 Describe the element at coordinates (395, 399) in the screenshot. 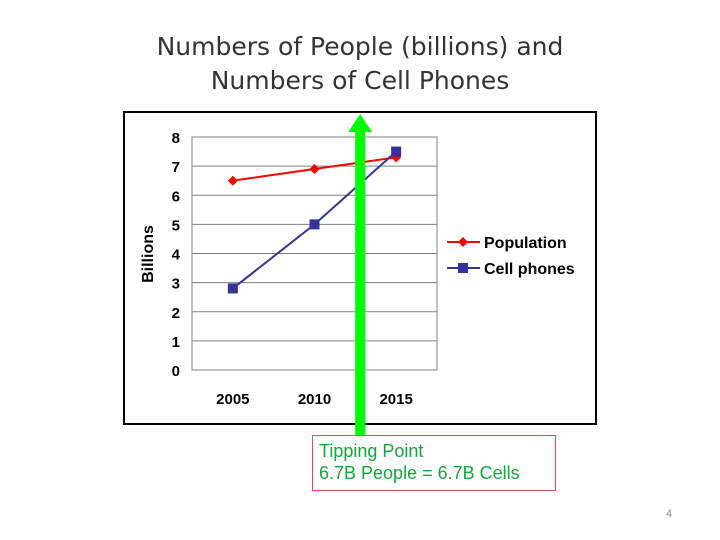

I see `x-tick-label: 2015` at that location.